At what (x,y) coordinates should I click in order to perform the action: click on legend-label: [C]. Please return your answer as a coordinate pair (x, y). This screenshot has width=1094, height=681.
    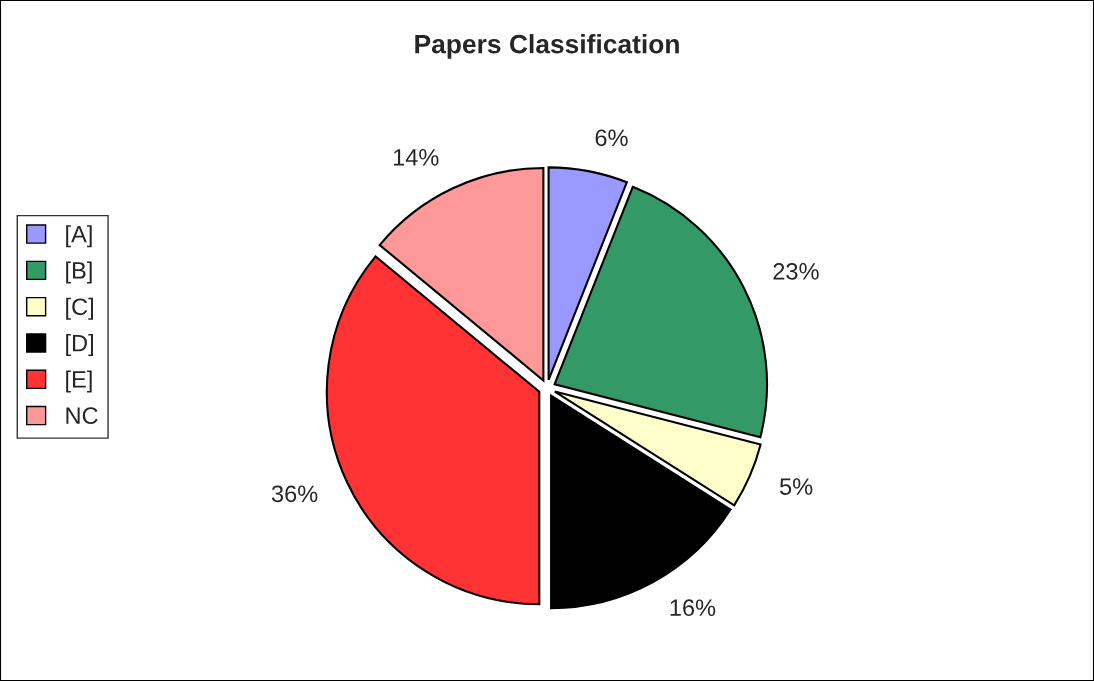
    Looking at the image, I should click on (79, 308).